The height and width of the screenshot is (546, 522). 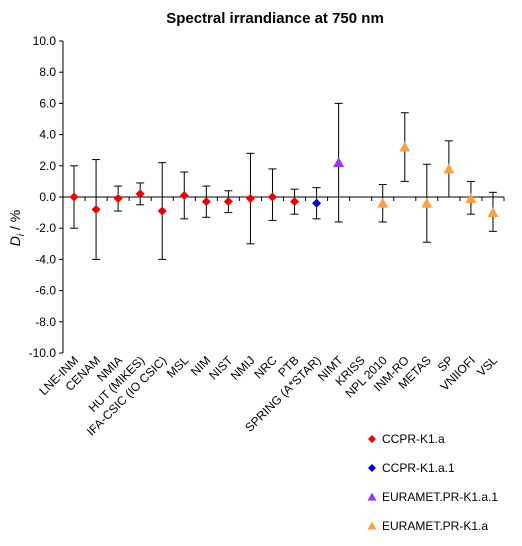 I want to click on legend-label: EURAMET.PR-K1.a, so click(x=435, y=526).